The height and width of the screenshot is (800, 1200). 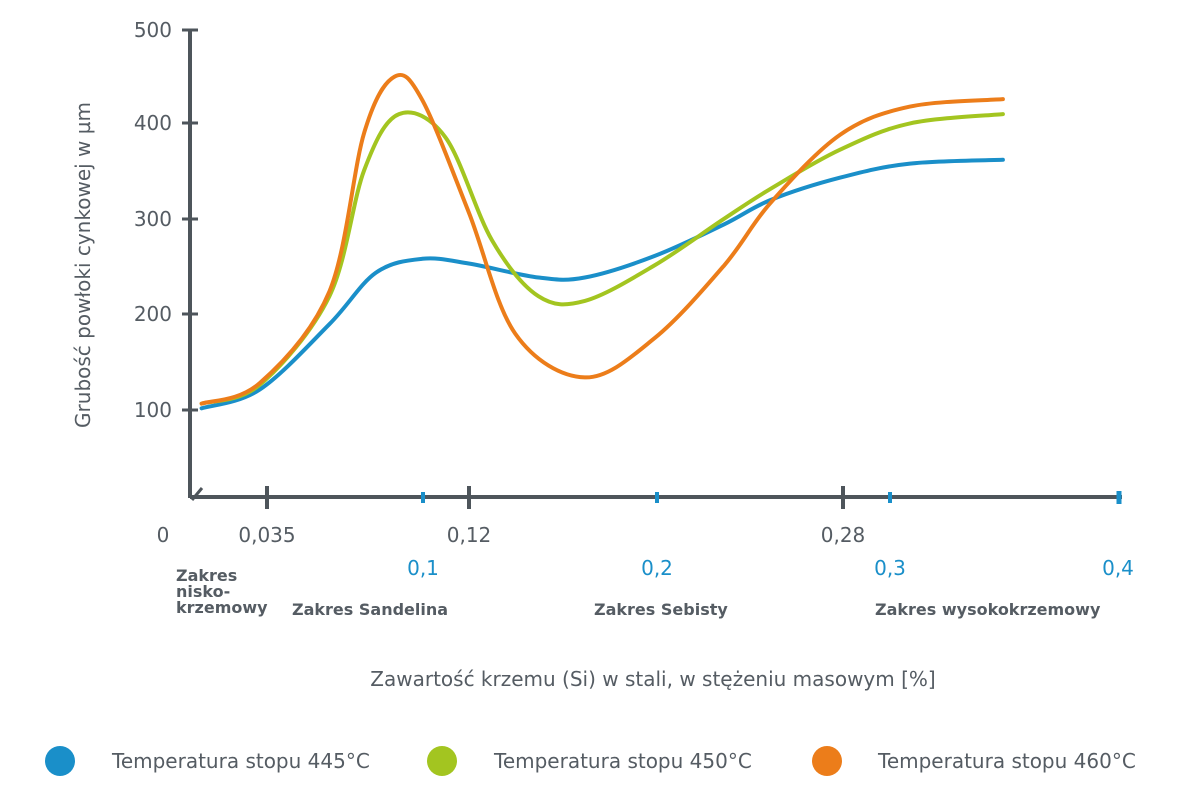 I want to click on range-label-sandelin: Zakres Sandelina, so click(x=370, y=609).